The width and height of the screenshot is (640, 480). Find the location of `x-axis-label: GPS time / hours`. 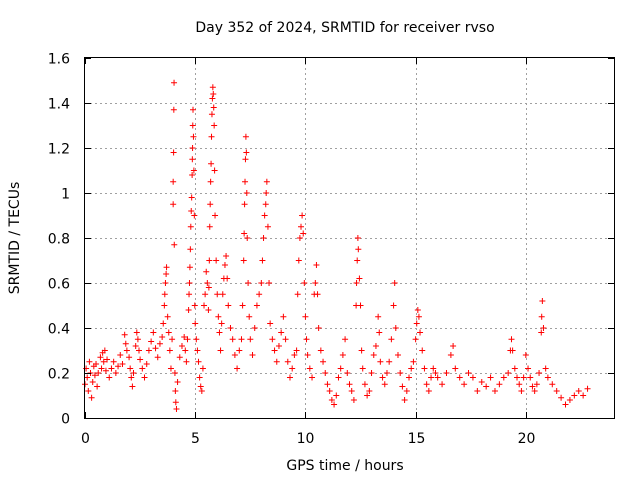

x-axis-label: GPS time / hours is located at coordinates (344, 466).